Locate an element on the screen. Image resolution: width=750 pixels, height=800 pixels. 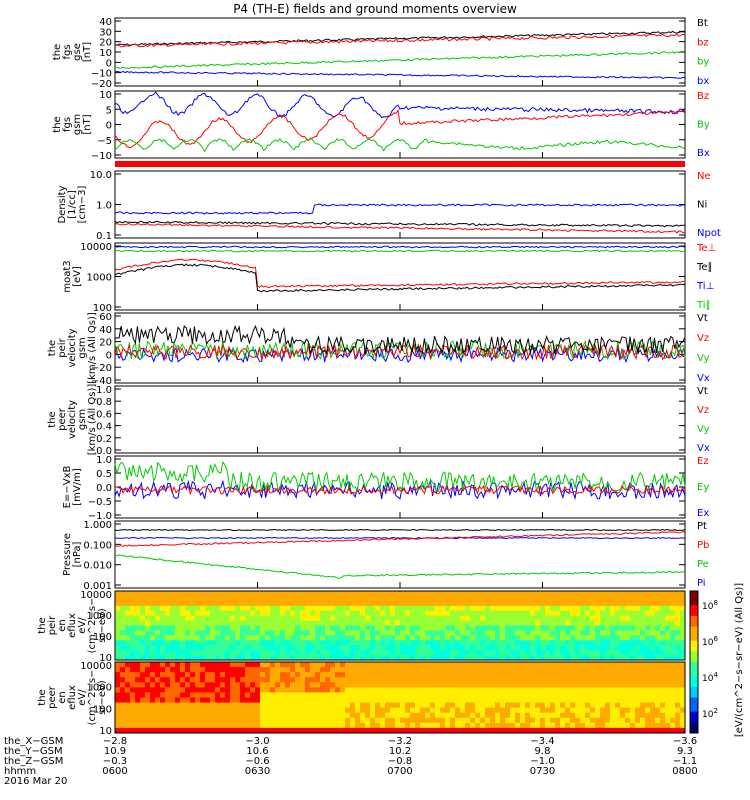
ylabel-line: sr−eV) is located at coordinates (102, 625).